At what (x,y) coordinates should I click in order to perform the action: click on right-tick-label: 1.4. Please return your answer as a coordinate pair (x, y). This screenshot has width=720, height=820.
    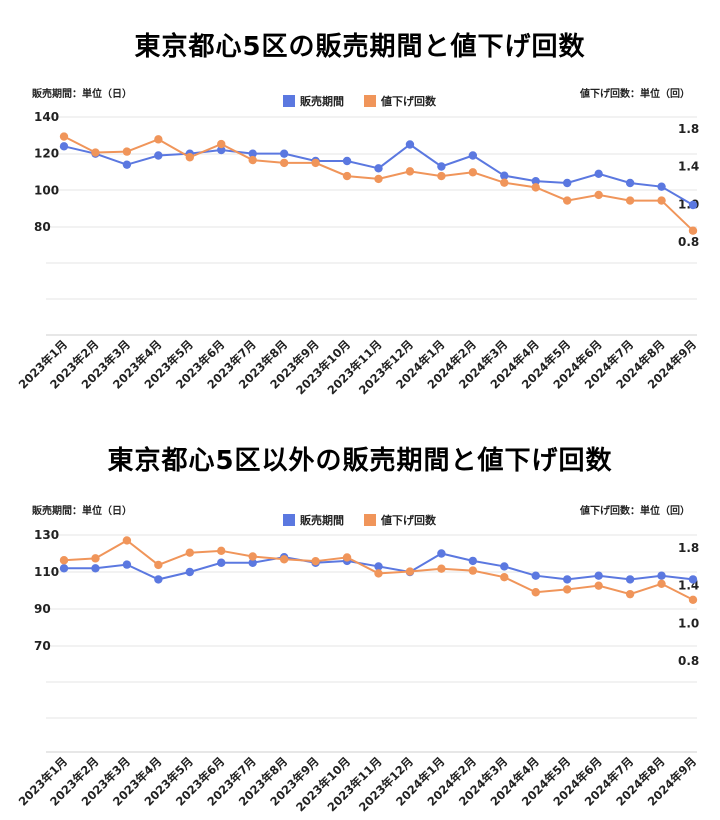
    Looking at the image, I should click on (688, 586).